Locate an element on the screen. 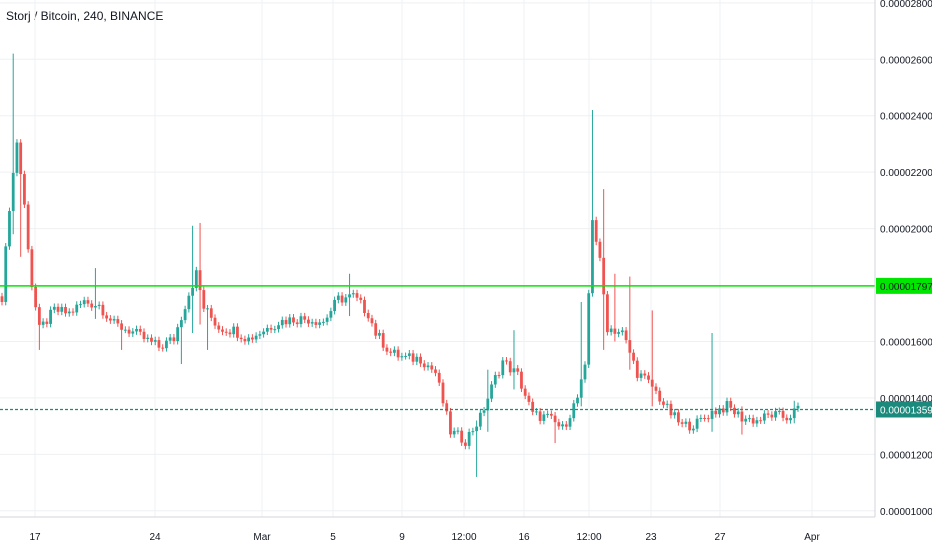 The width and height of the screenshot is (932, 550). y-tick-label: 0.00002000 is located at coordinates (906, 230).